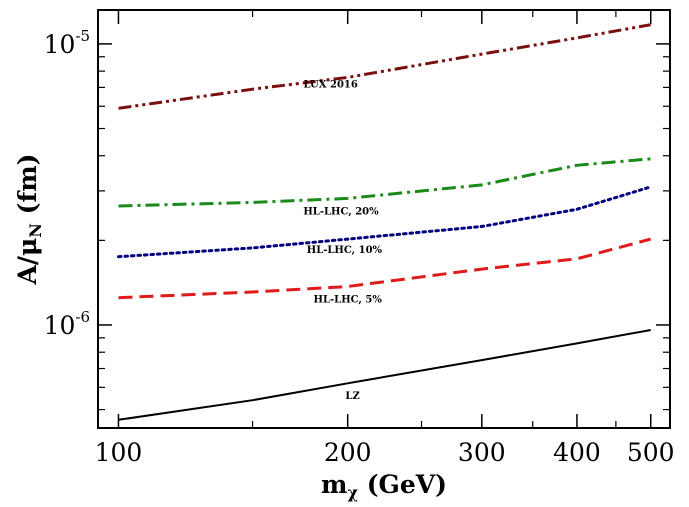  I want to click on x-axis-title-sub: χ, so click(352, 492).